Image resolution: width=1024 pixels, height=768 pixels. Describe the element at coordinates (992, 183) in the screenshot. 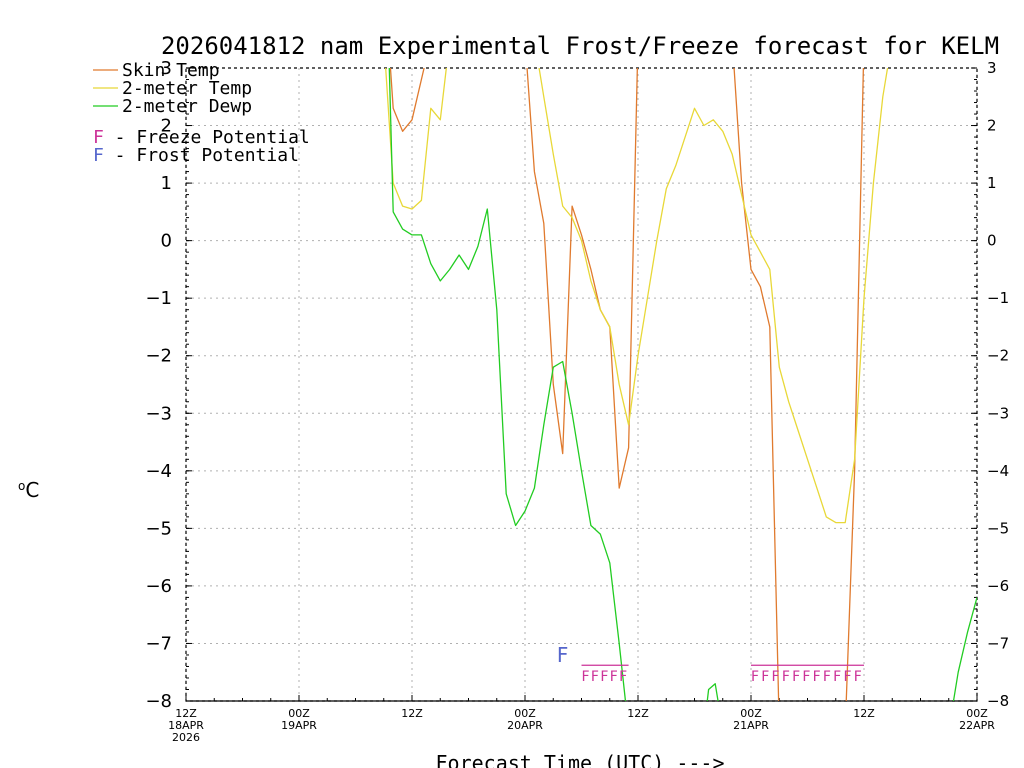

I see `y-tick-label-right: 1` at that location.